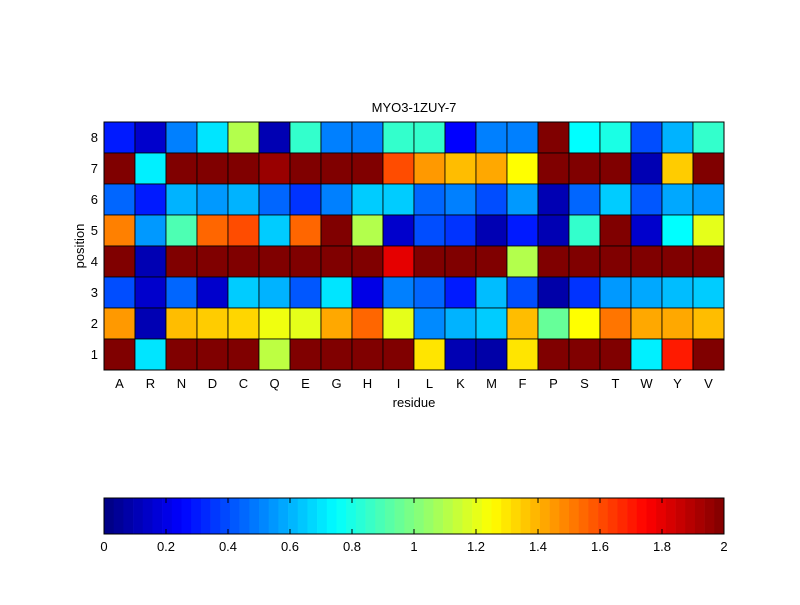 The image size is (800, 605). Describe the element at coordinates (94, 292) in the screenshot. I see `y-tick-label: 3` at that location.